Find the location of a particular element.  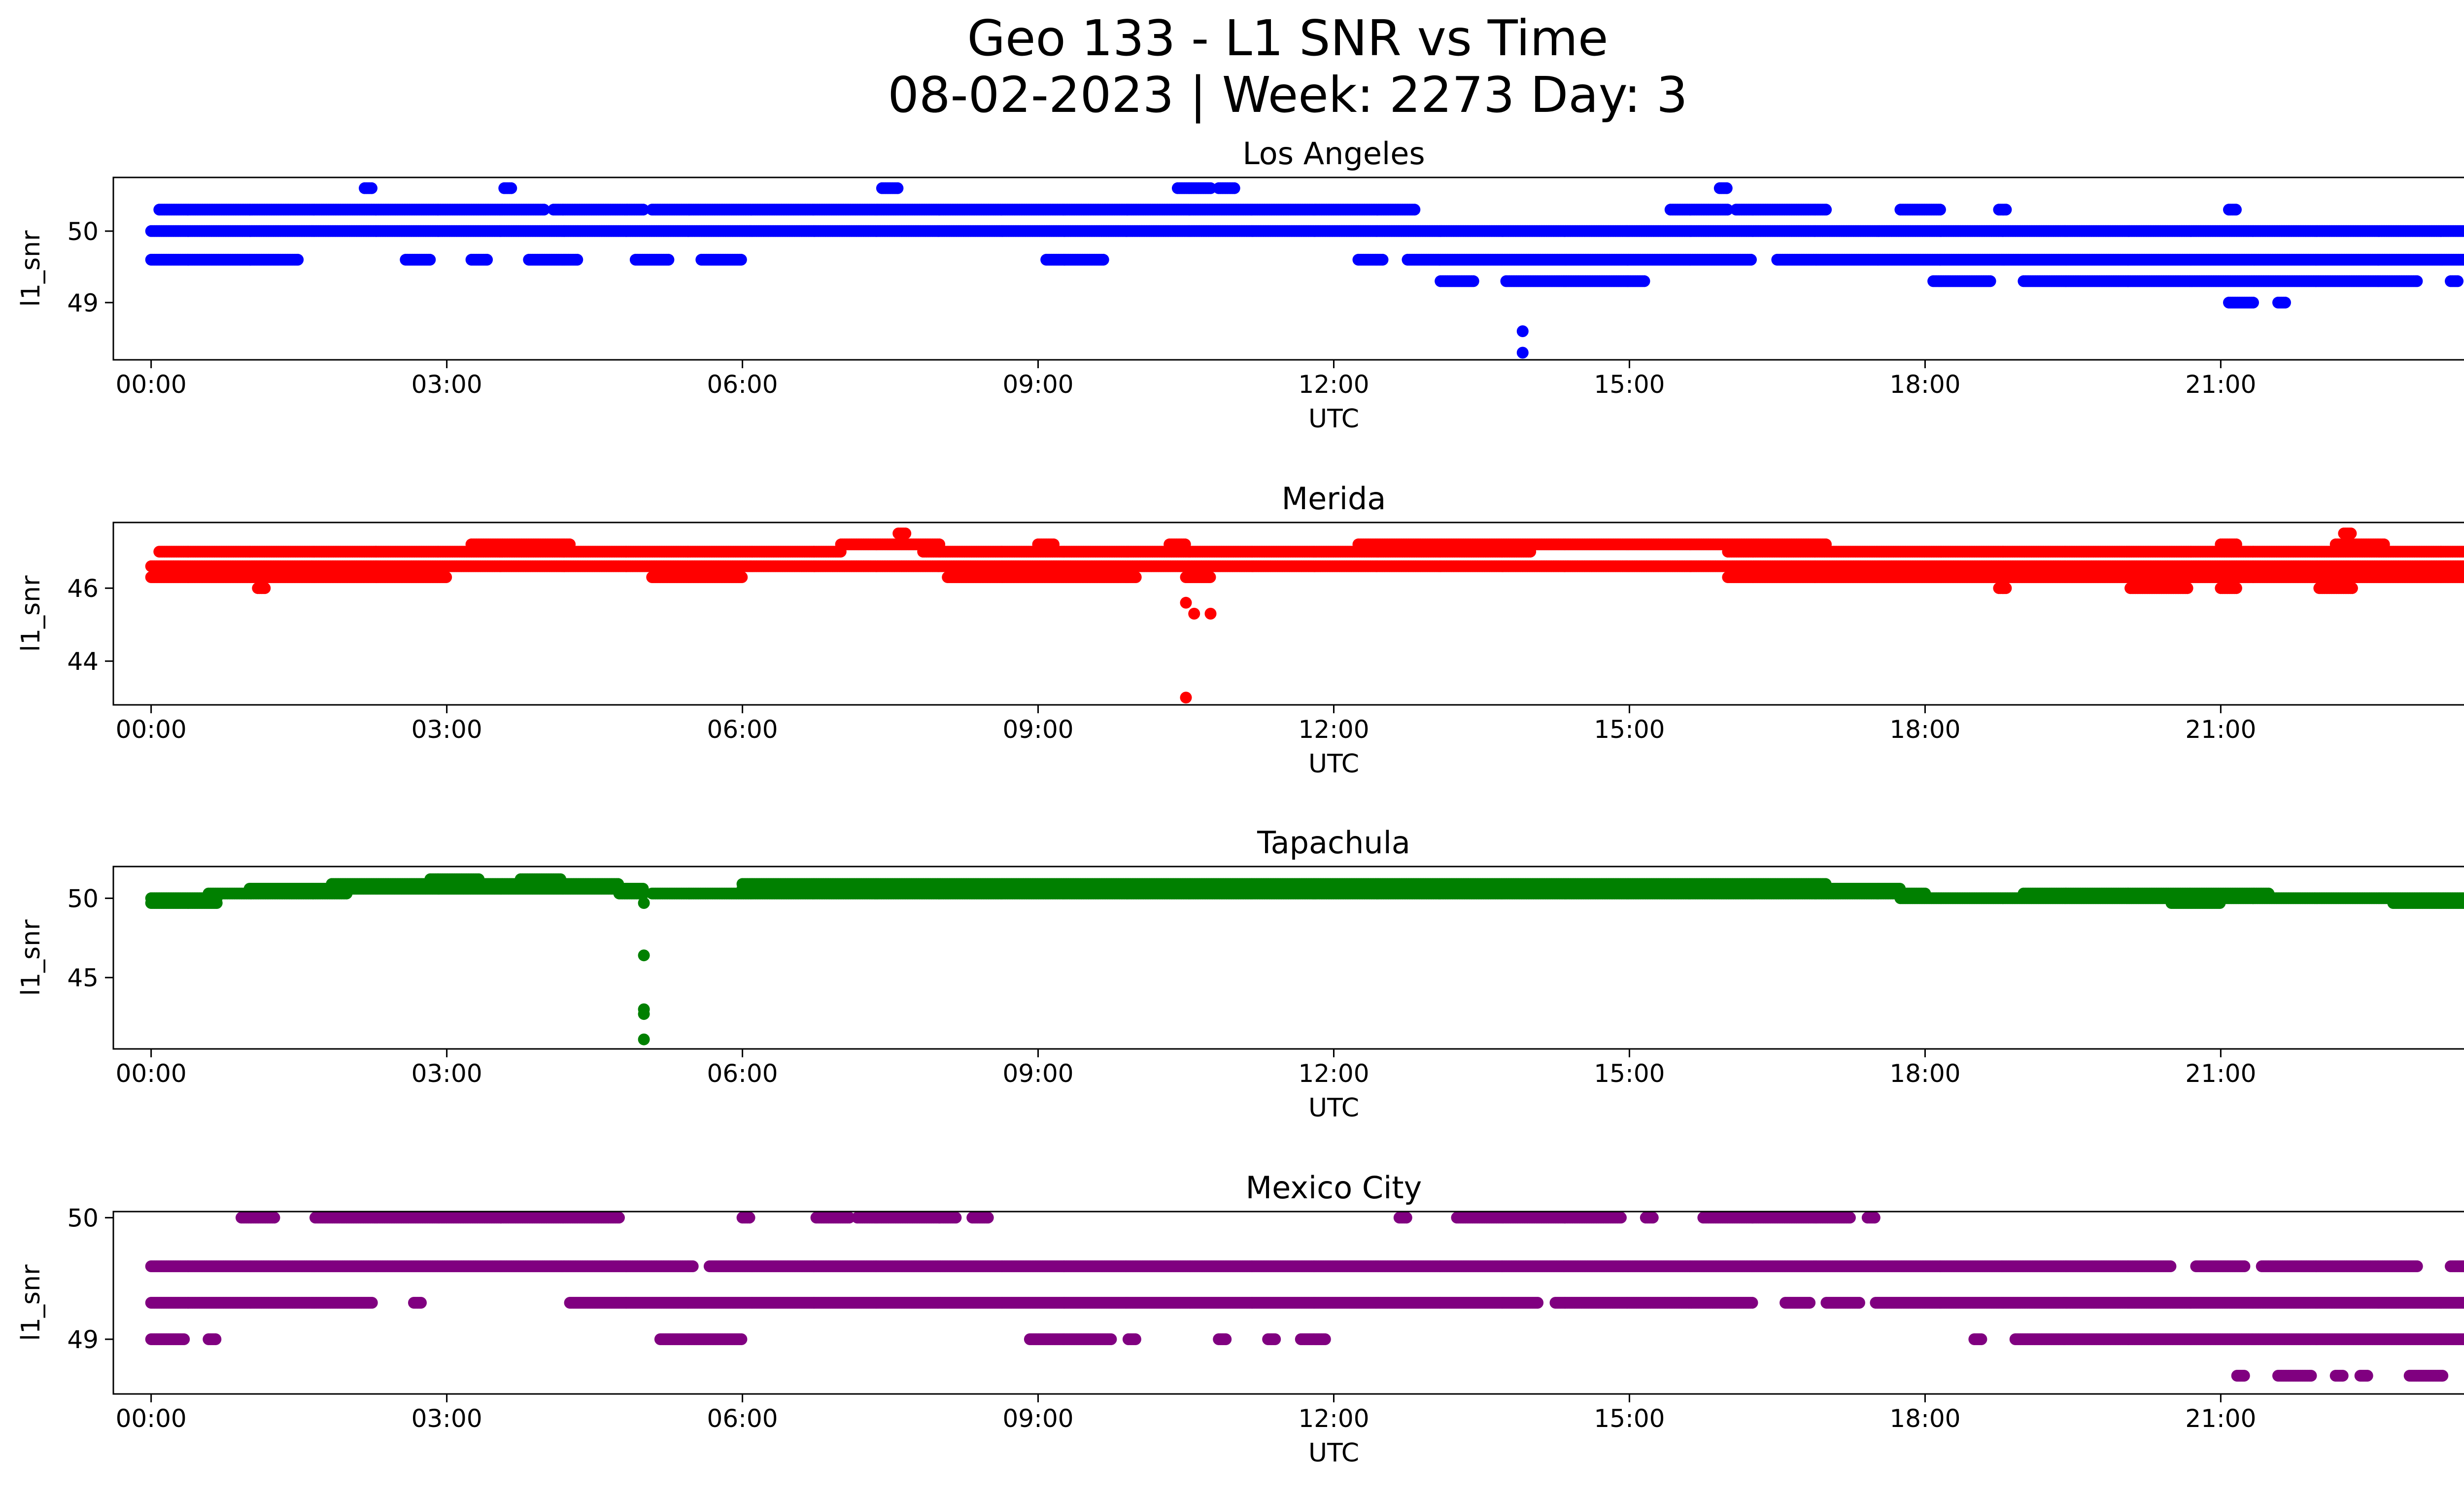

figure-subtitle: 08-02-2023 | Week: 2273 Day: 3 is located at coordinates (1288, 95).